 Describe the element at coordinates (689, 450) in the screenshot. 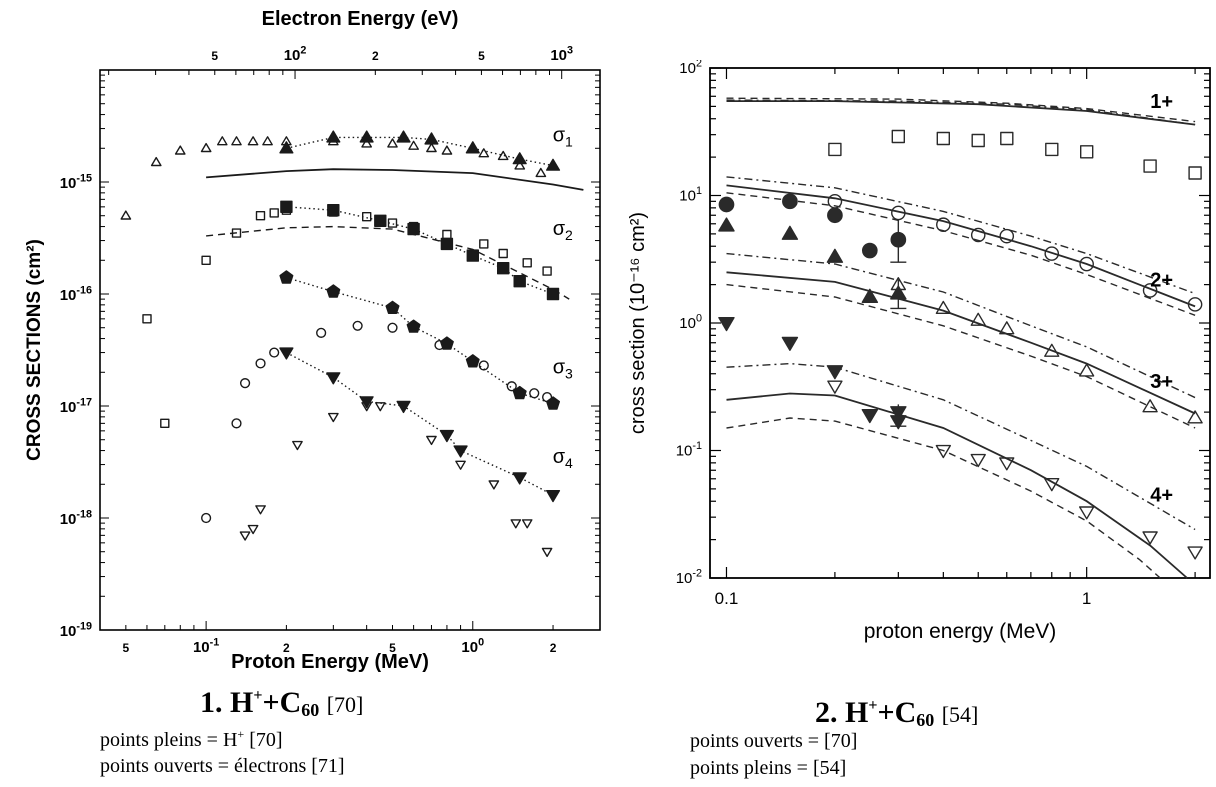

I see `right-y-tick-label: 10⁻¹` at that location.